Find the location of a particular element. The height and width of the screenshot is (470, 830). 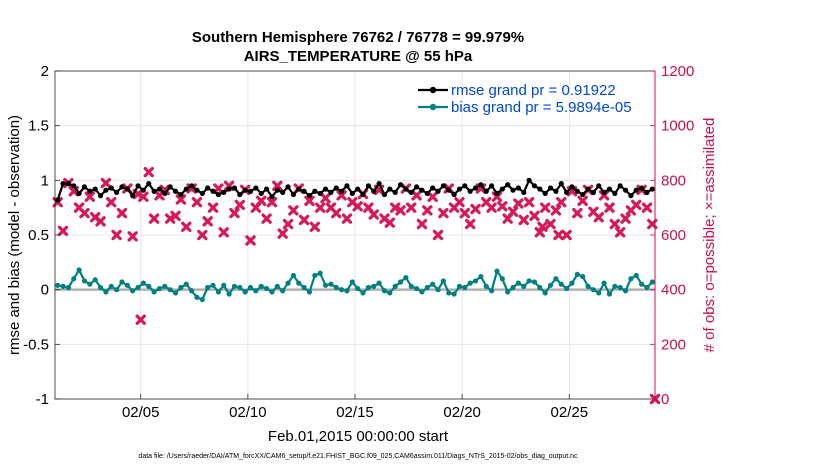

x-tick-label: 02/25 is located at coordinates (570, 412).